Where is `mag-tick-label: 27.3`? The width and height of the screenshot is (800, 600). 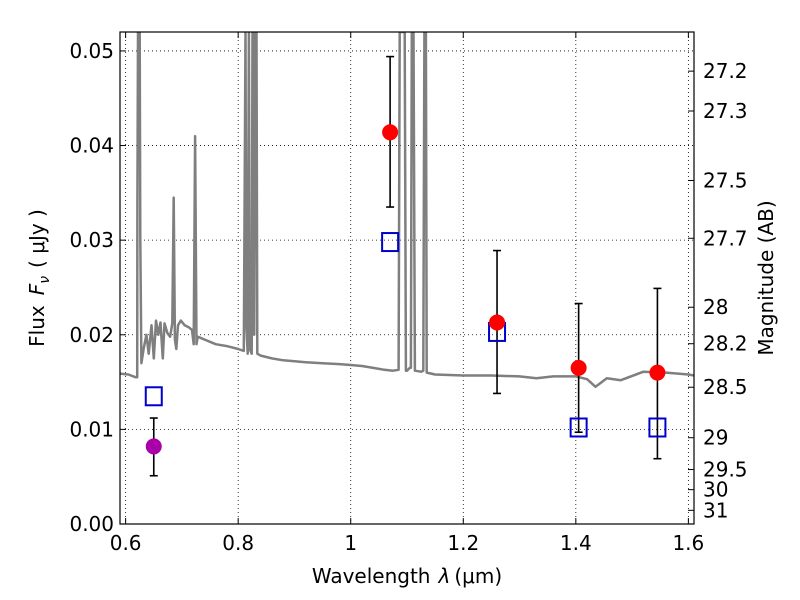 mag-tick-label: 27.3 is located at coordinates (725, 111).